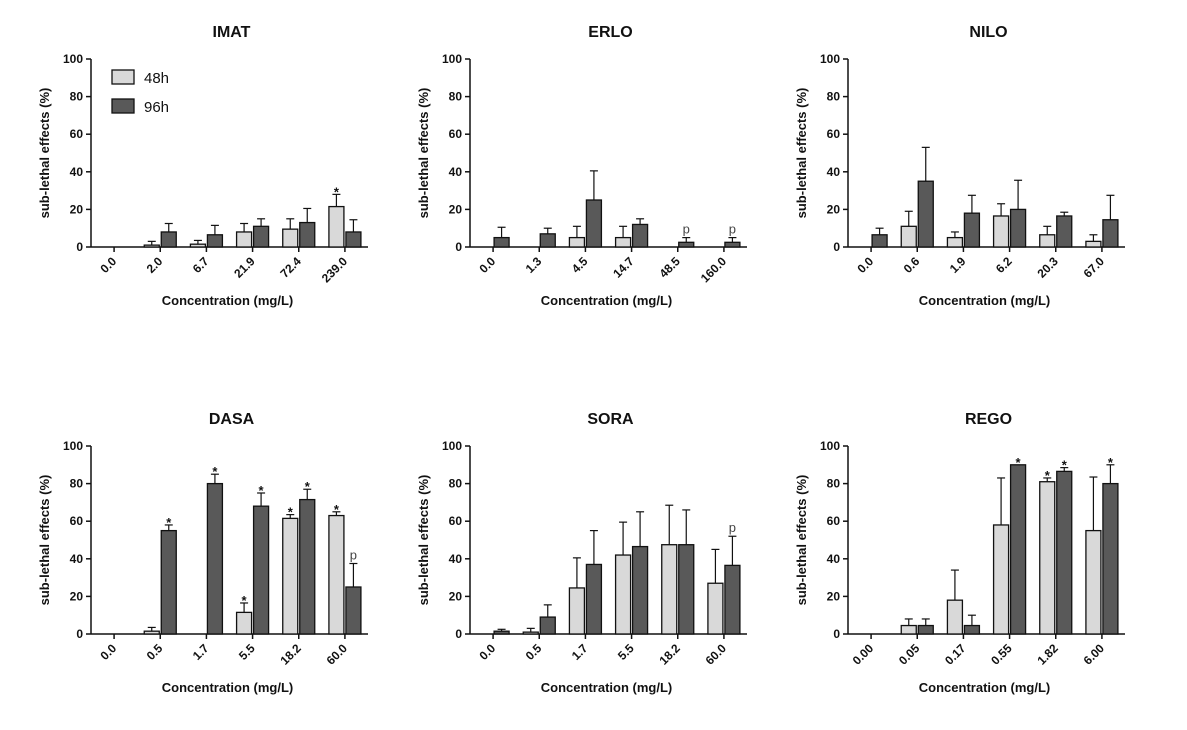  I want to click on bar-48h-14.7, so click(623, 242).